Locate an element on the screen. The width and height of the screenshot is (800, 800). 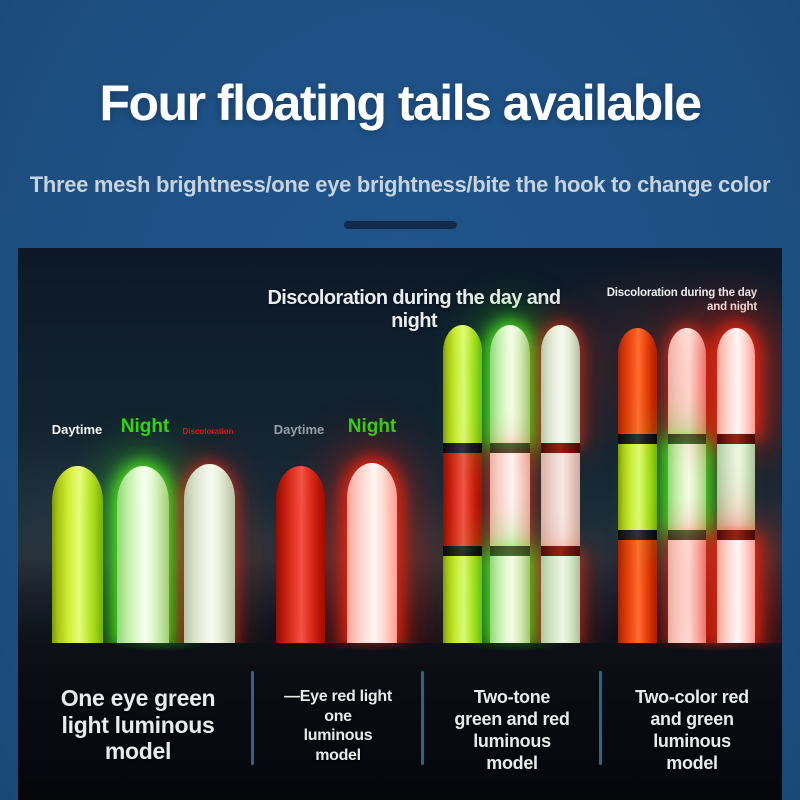
model-caption: One eye green light luminous model is located at coordinates (138, 725).